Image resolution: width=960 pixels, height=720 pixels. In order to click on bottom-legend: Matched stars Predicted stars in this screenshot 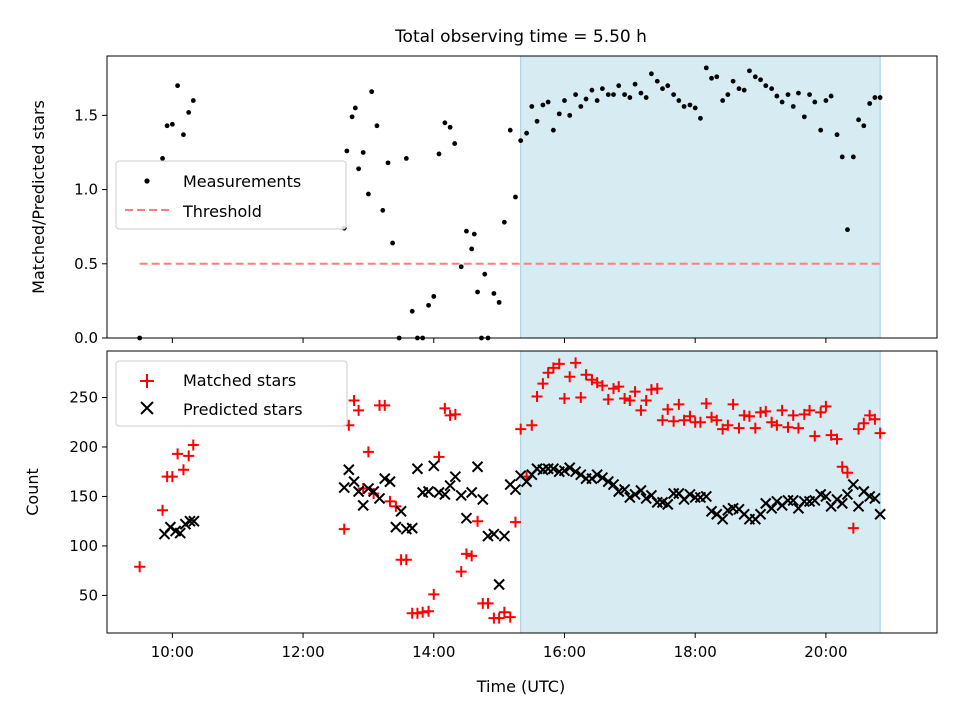, I will do `click(231, 393)`.